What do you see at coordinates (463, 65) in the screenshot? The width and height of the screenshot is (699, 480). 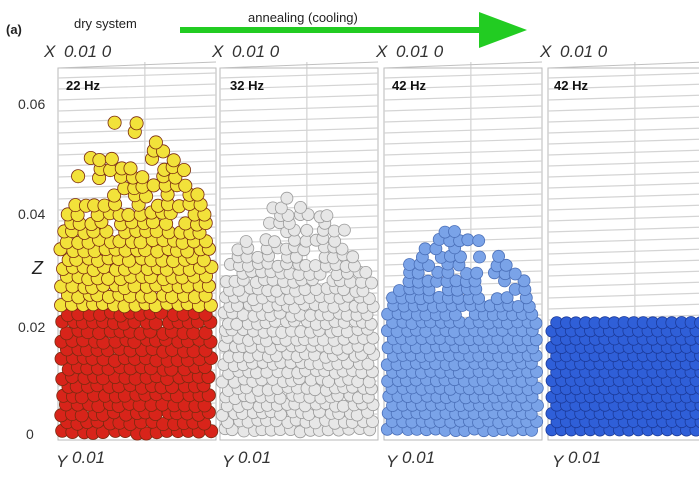 I see `panel-3-box-top-edge` at bounding box center [463, 65].